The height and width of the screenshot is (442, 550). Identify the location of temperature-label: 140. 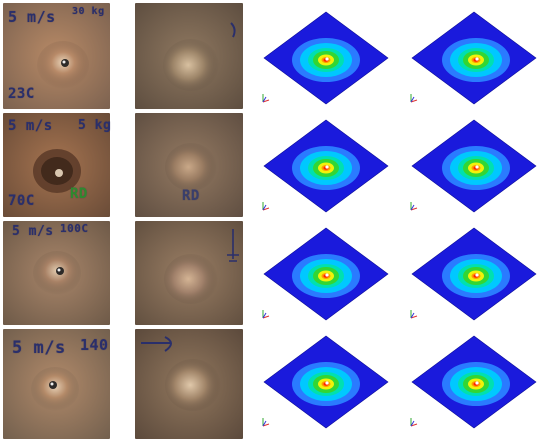
(94, 345).